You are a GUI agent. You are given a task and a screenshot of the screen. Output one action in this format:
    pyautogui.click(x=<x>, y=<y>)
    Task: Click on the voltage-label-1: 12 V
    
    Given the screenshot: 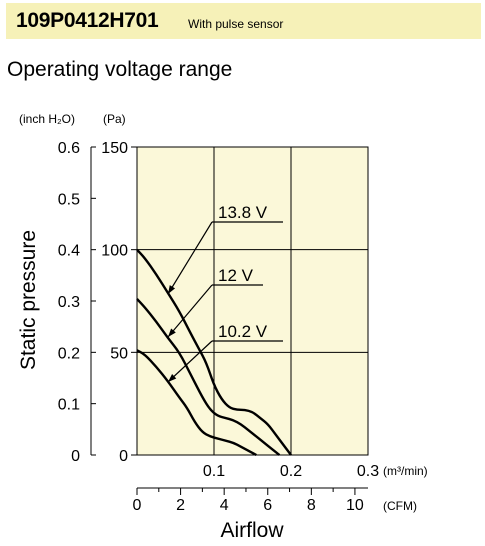 What is the action you would take?
    pyautogui.click(x=236, y=275)
    